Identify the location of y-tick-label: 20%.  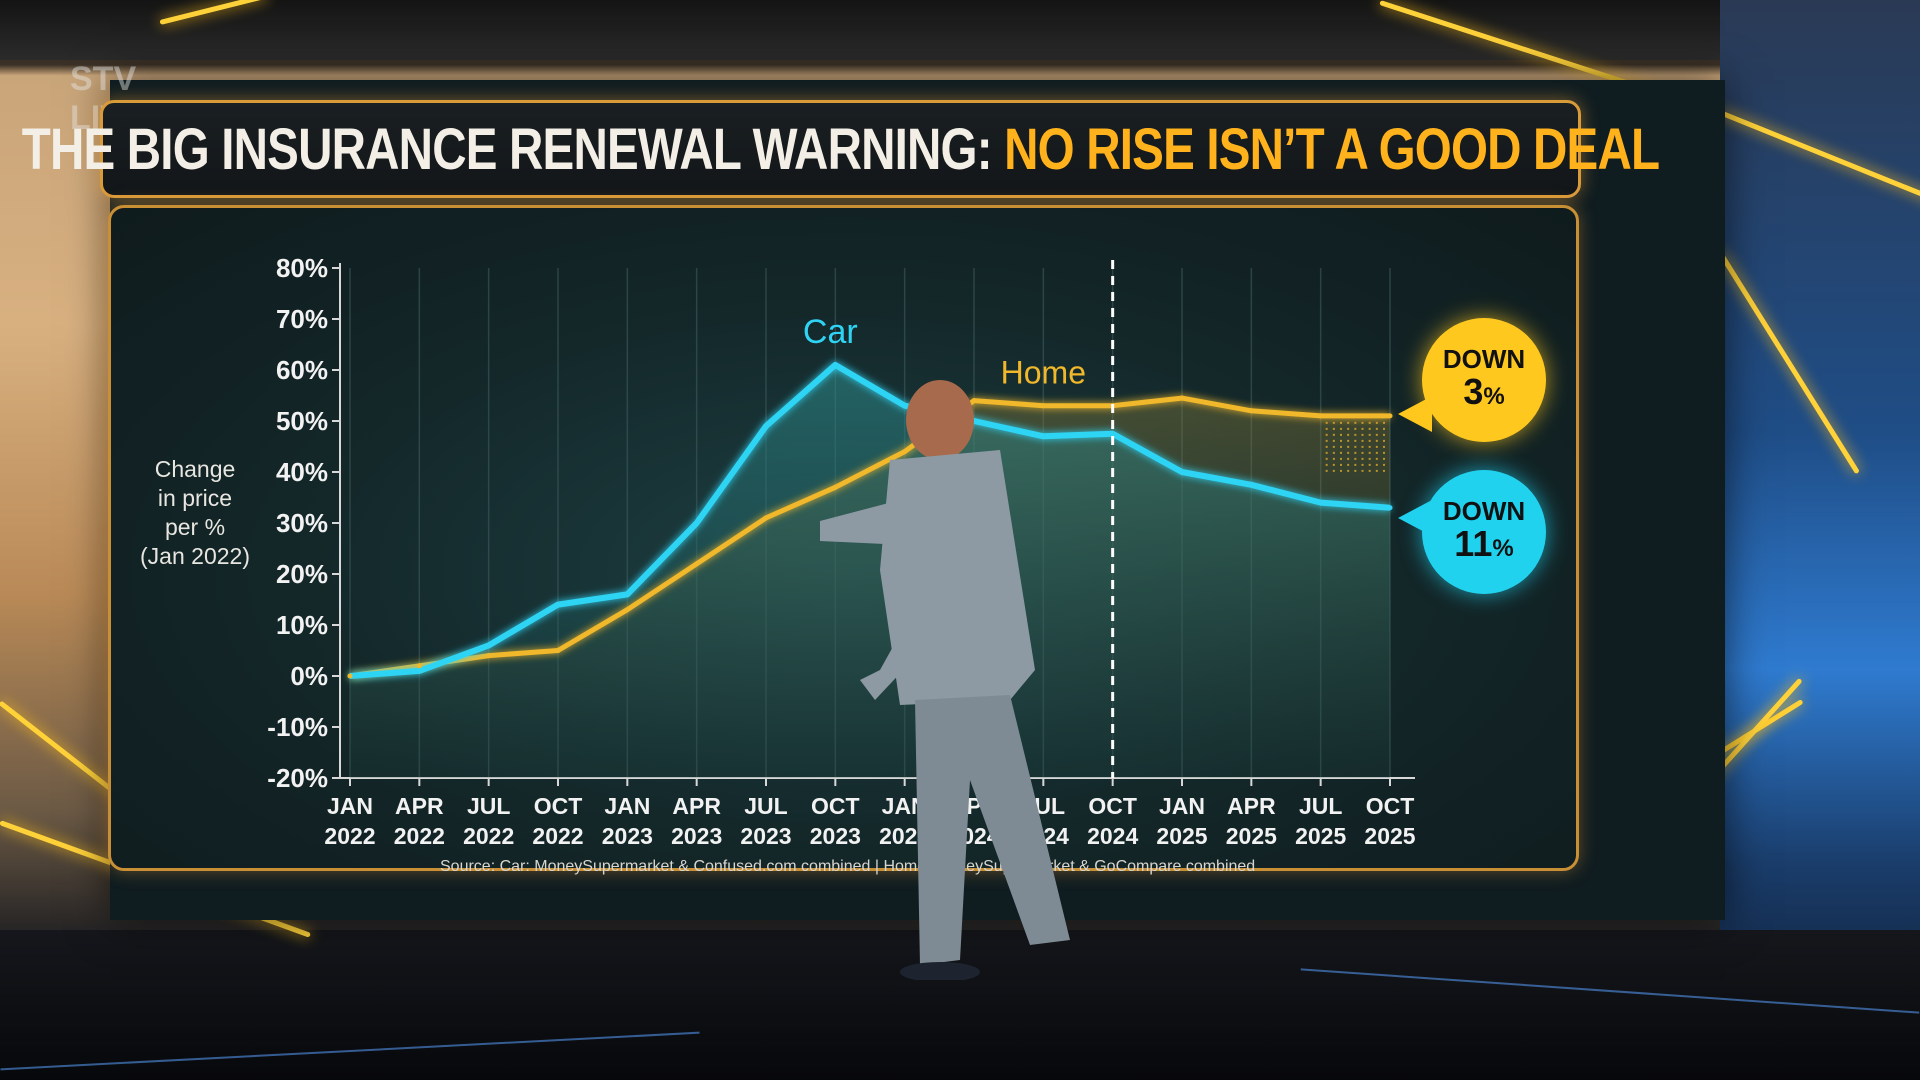
(302, 574).